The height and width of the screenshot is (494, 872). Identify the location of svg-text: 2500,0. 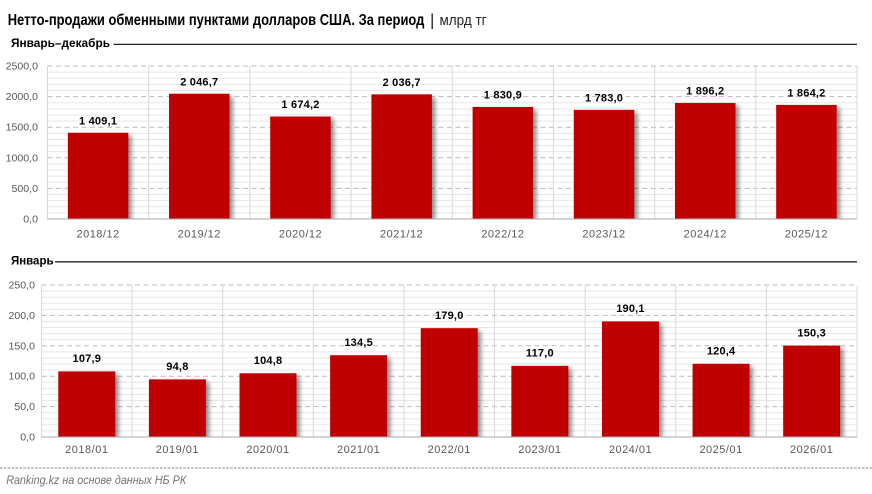
(22, 67).